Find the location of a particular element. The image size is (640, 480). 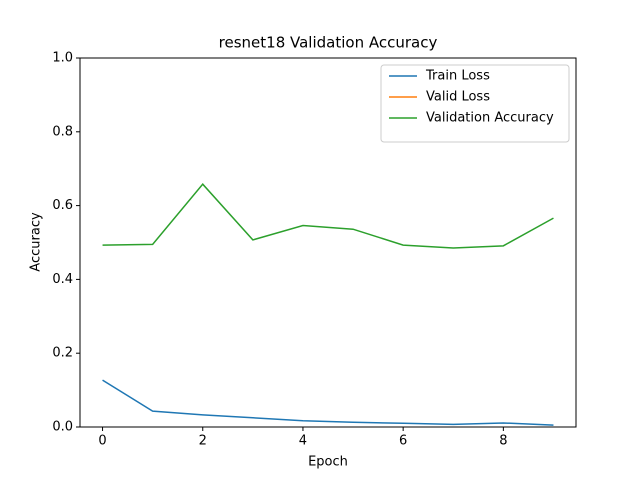

x-tick-label: 6 is located at coordinates (403, 441).